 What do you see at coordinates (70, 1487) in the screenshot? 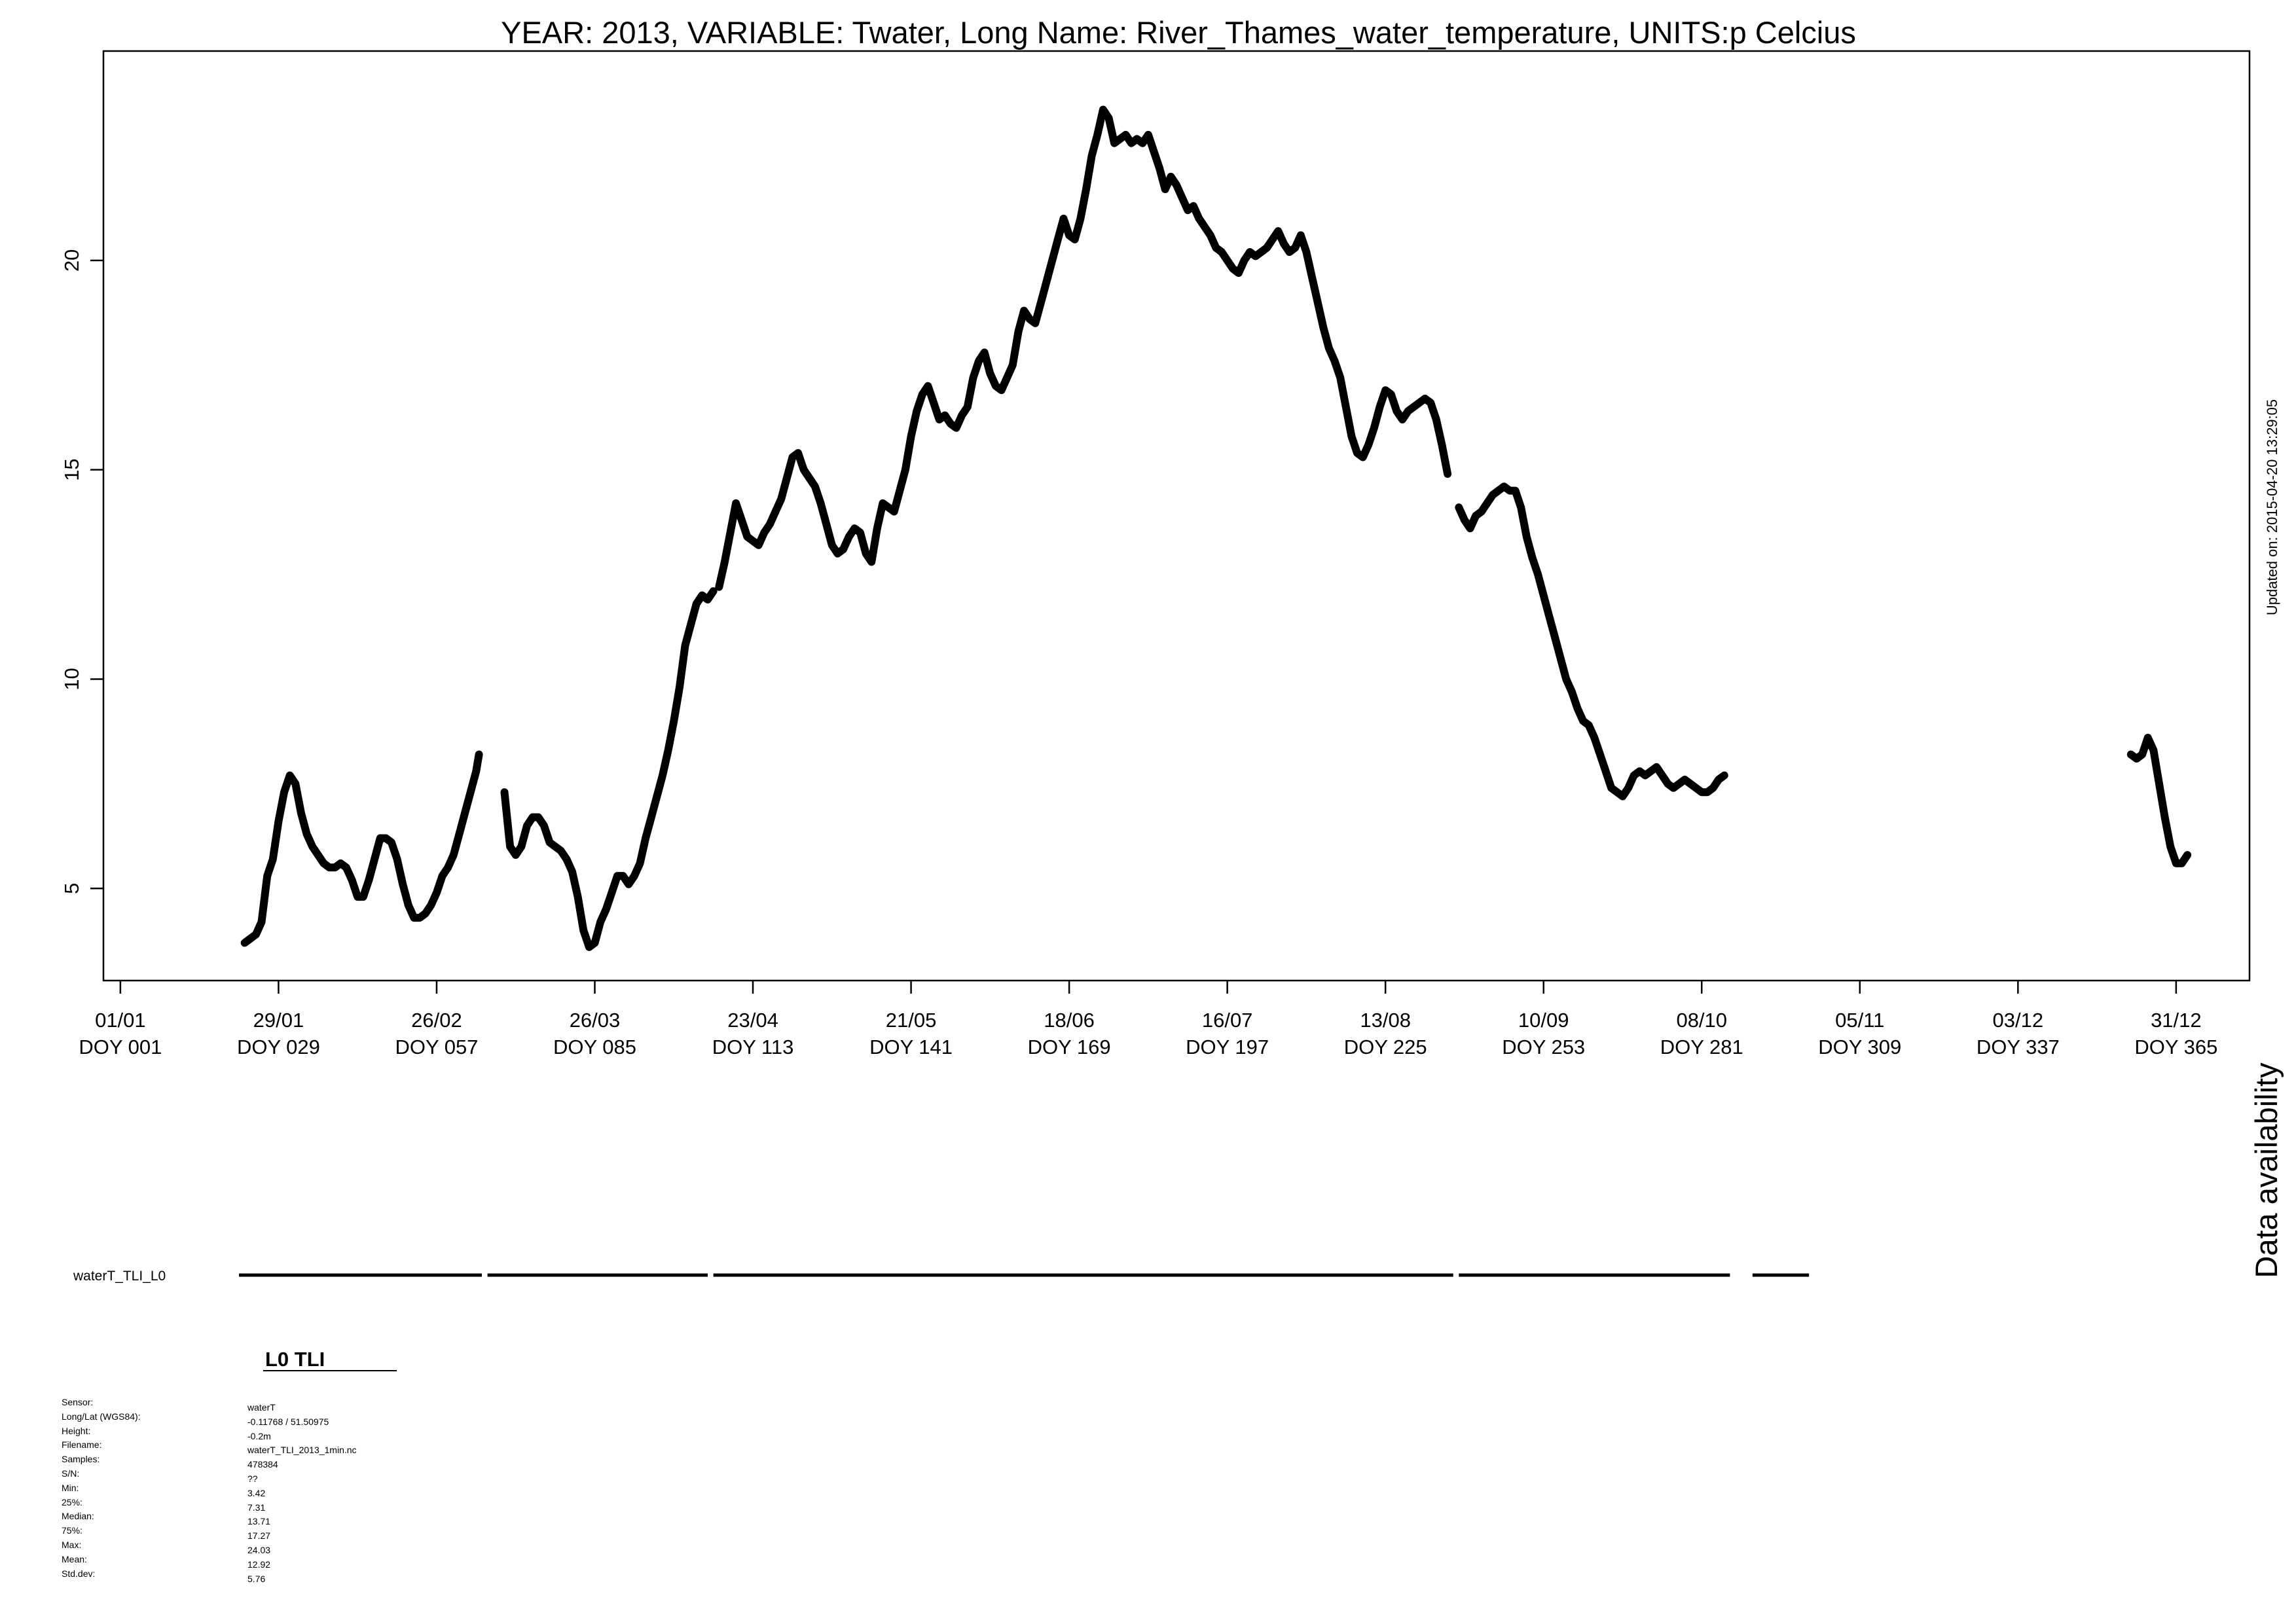
I see `meta-label: Min:` at bounding box center [70, 1487].